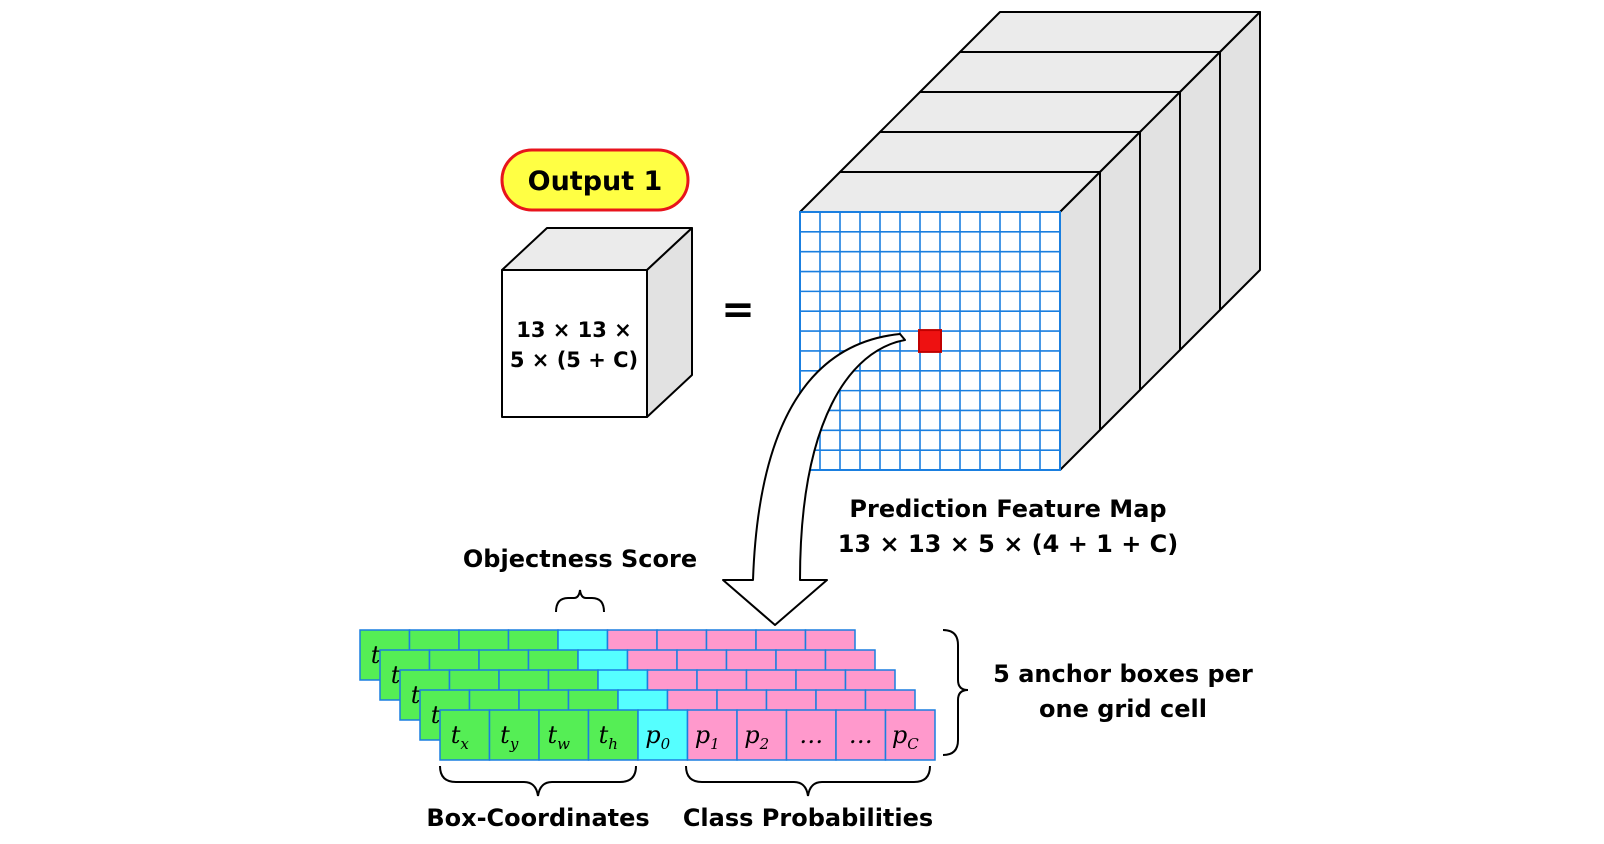 Image resolution: width=1604 pixels, height=844 pixels. I want to click on anchor-boxes-label-line1: 5 anchor boxes per, so click(1123, 674).